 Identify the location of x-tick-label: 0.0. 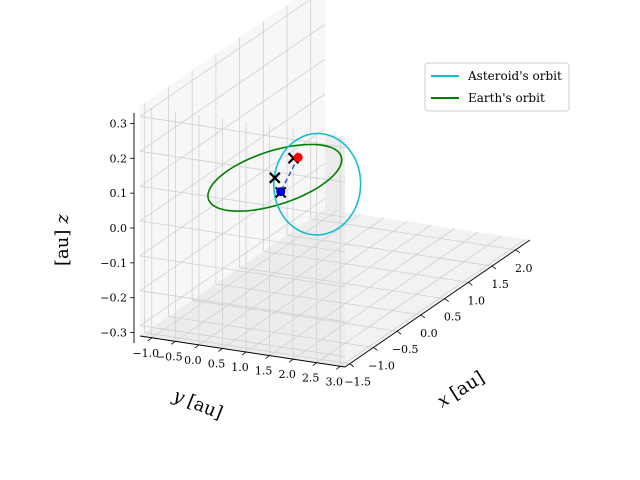
(429, 333).